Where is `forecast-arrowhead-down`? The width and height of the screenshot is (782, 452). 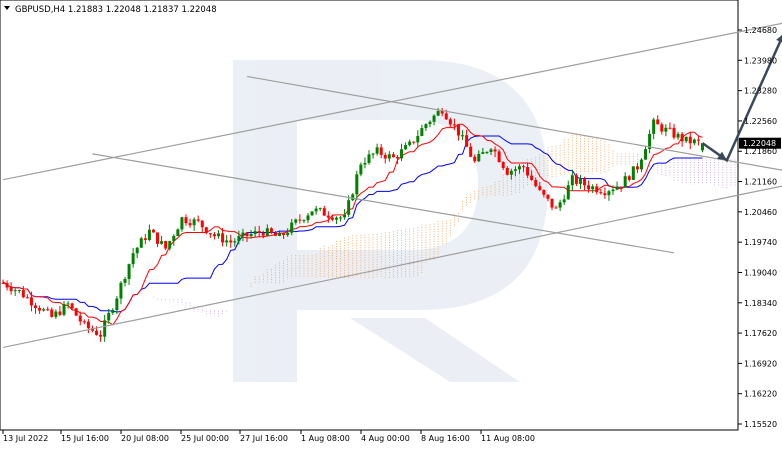 forecast-arrowhead-down is located at coordinates (722, 156).